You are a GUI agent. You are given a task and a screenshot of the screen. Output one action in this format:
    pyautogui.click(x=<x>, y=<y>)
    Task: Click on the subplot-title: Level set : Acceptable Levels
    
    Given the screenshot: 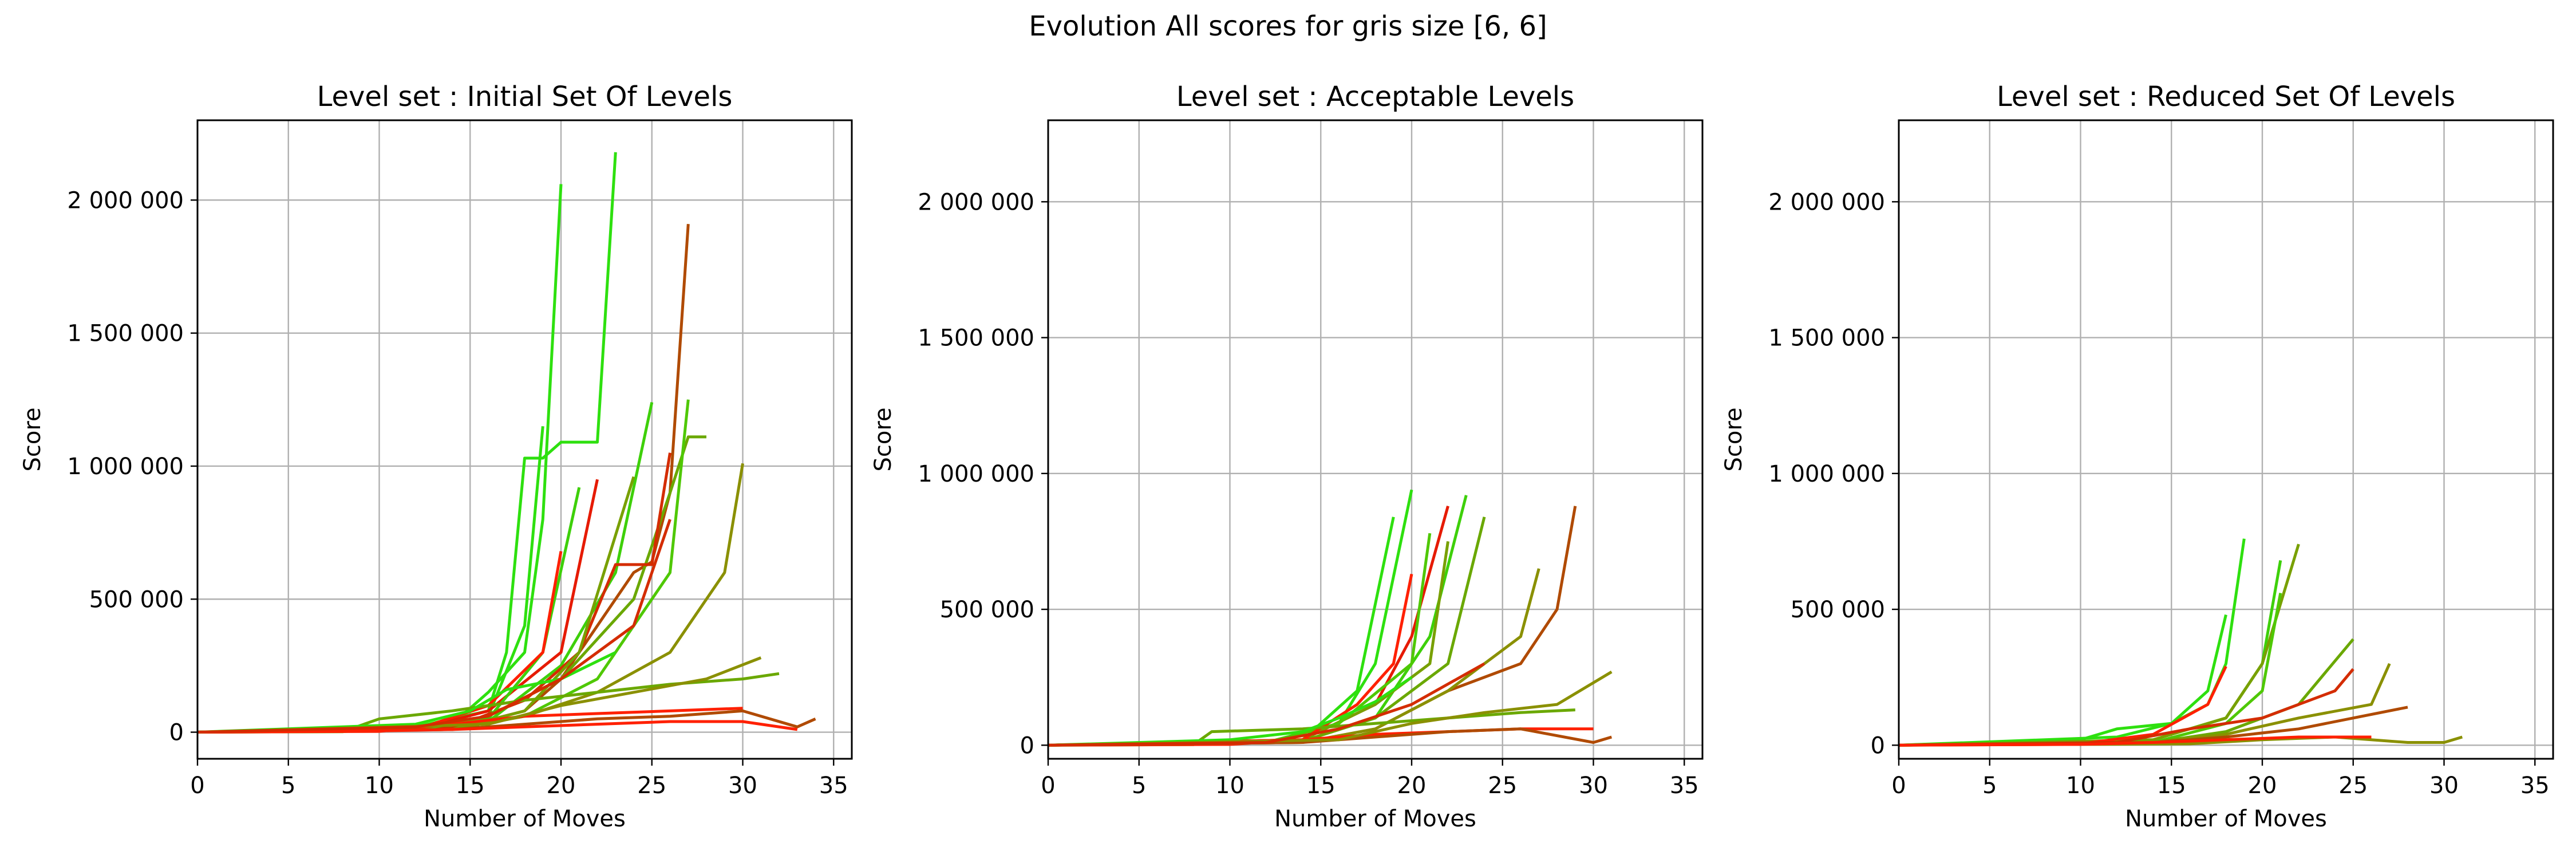 What is the action you would take?
    pyautogui.click(x=1375, y=97)
    